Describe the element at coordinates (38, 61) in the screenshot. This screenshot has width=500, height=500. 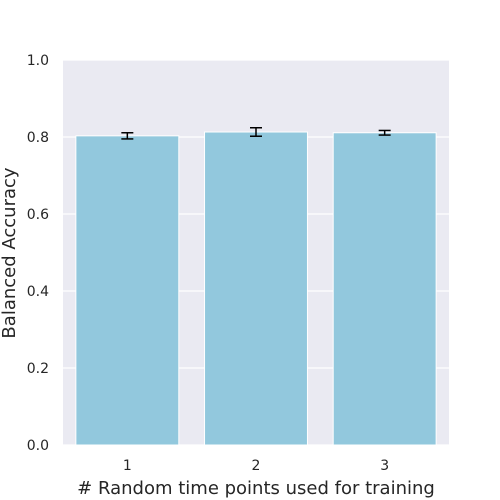
I see `y-tick-label: 1.0` at that location.